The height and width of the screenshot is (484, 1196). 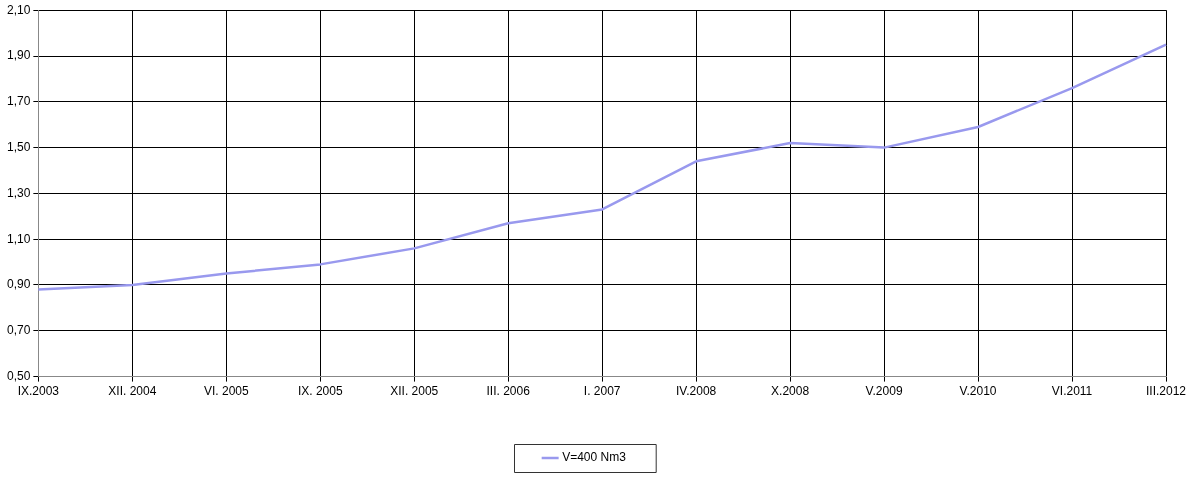 I want to click on y-tick-label: 0,50, so click(x=19, y=375).